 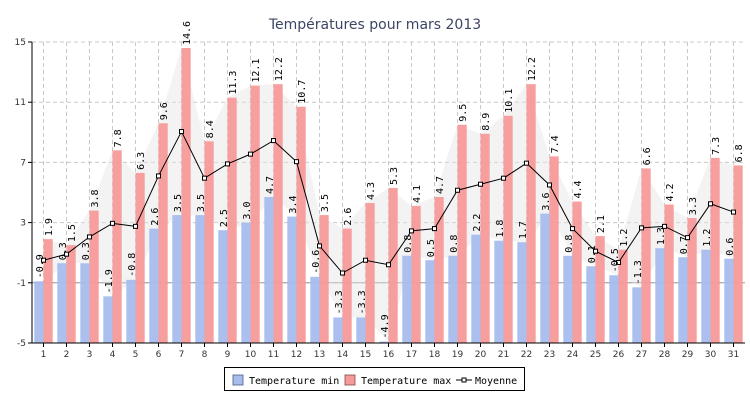 What do you see at coordinates (251, 355) in the screenshot?
I see `x-tick-label: 10` at bounding box center [251, 355].